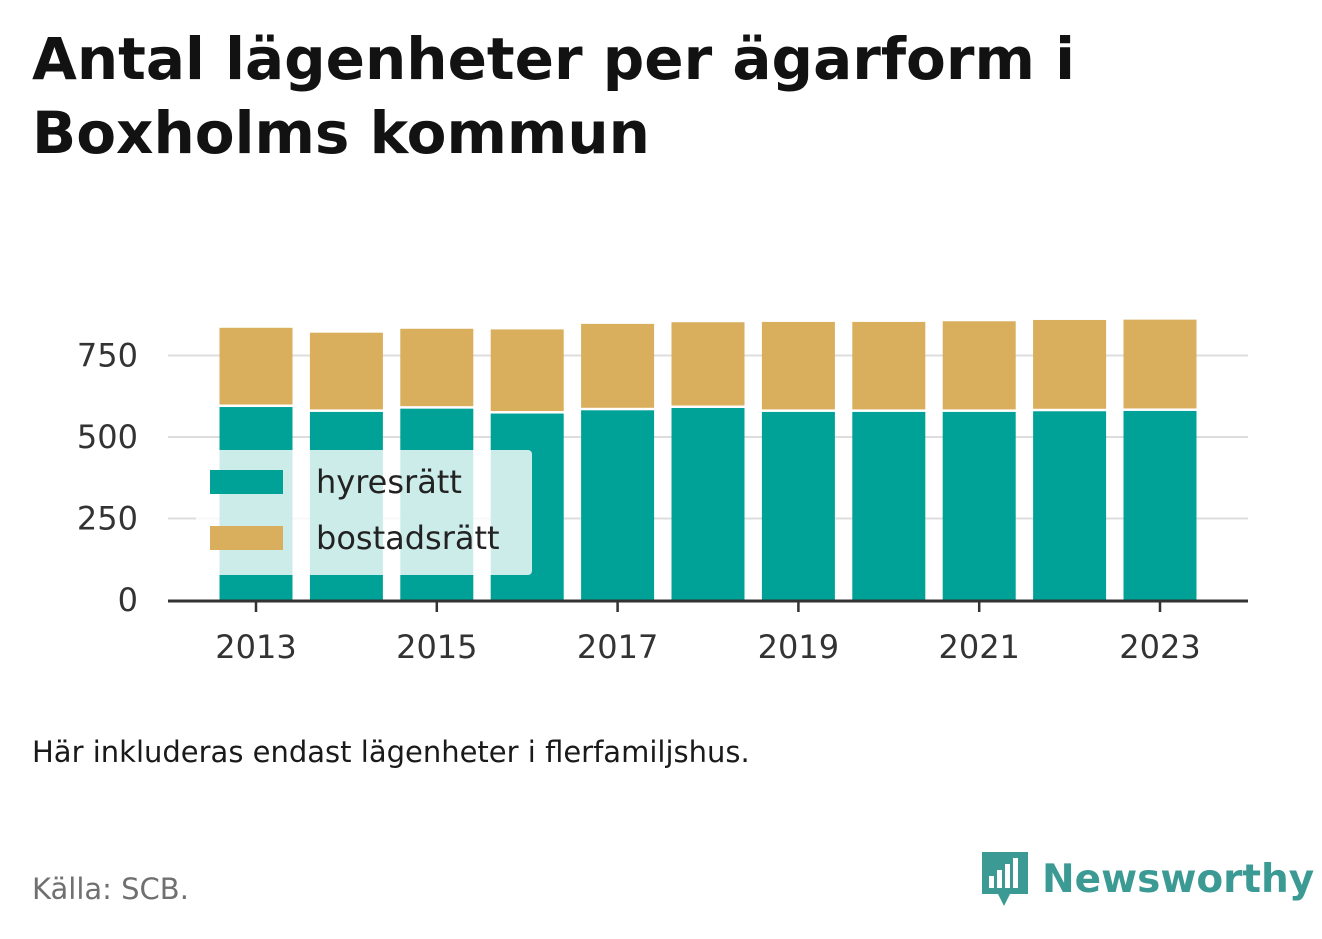  I want to click on x-tick-label: 2021, so click(978, 647).